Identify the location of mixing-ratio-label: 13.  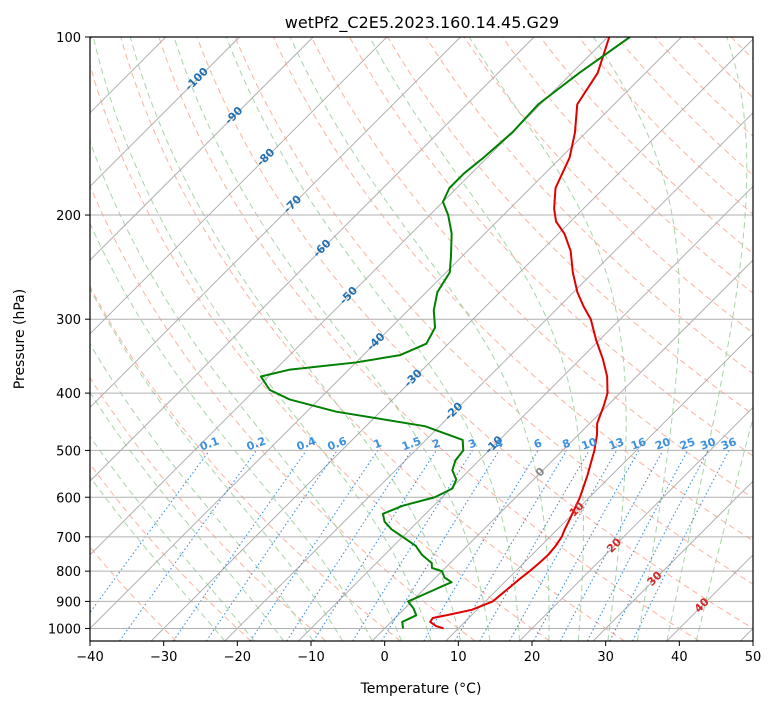
(616, 443).